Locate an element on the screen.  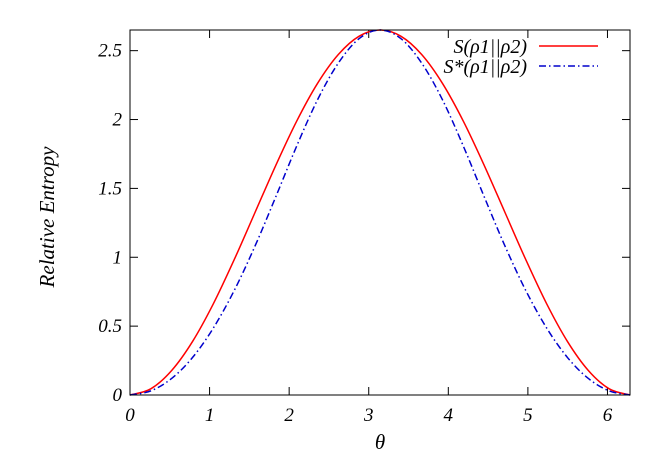
x-tick-label-2: 2 is located at coordinates (289, 415).